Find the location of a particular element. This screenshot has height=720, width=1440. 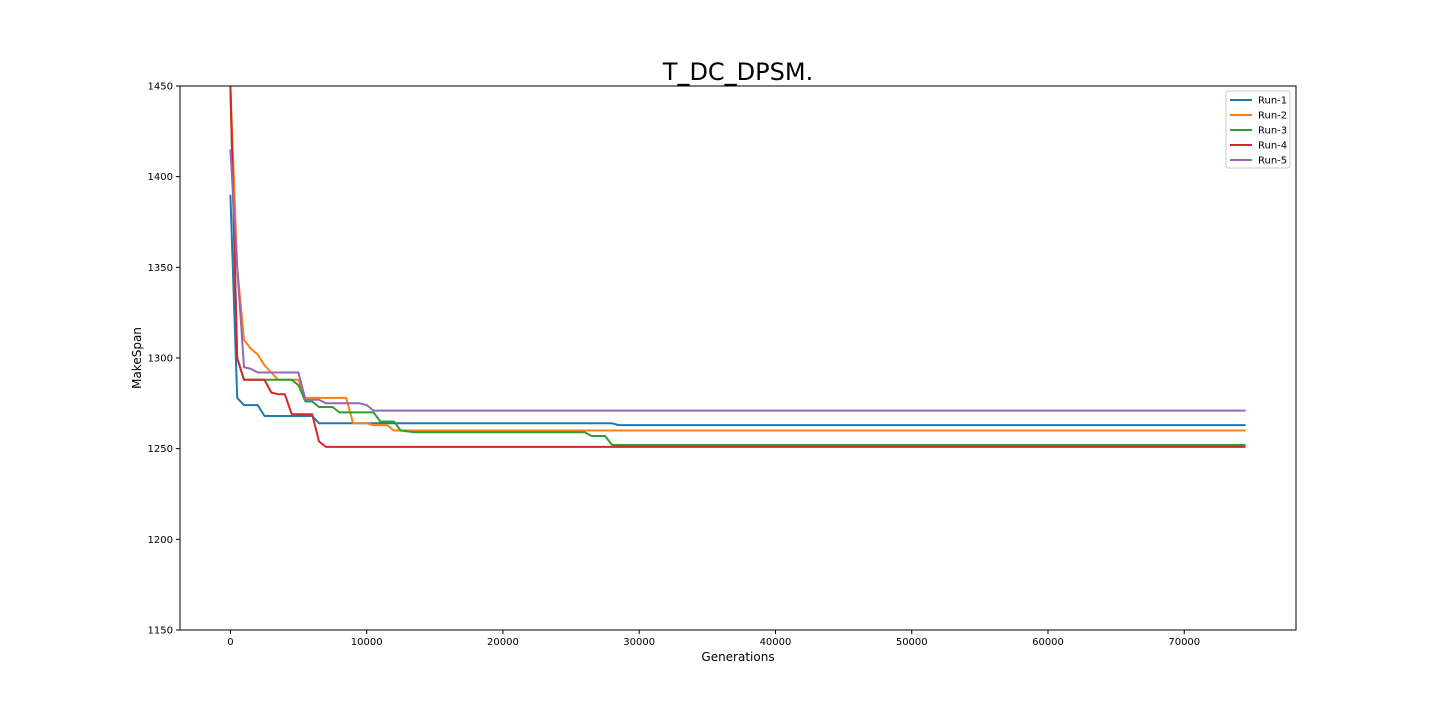

y-tick-label: 1450 is located at coordinates (160, 87).